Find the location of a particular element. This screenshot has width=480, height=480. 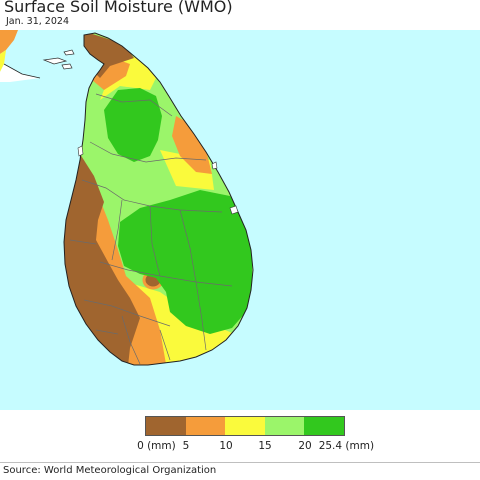

legend-tick-20: 20 is located at coordinates (305, 446).